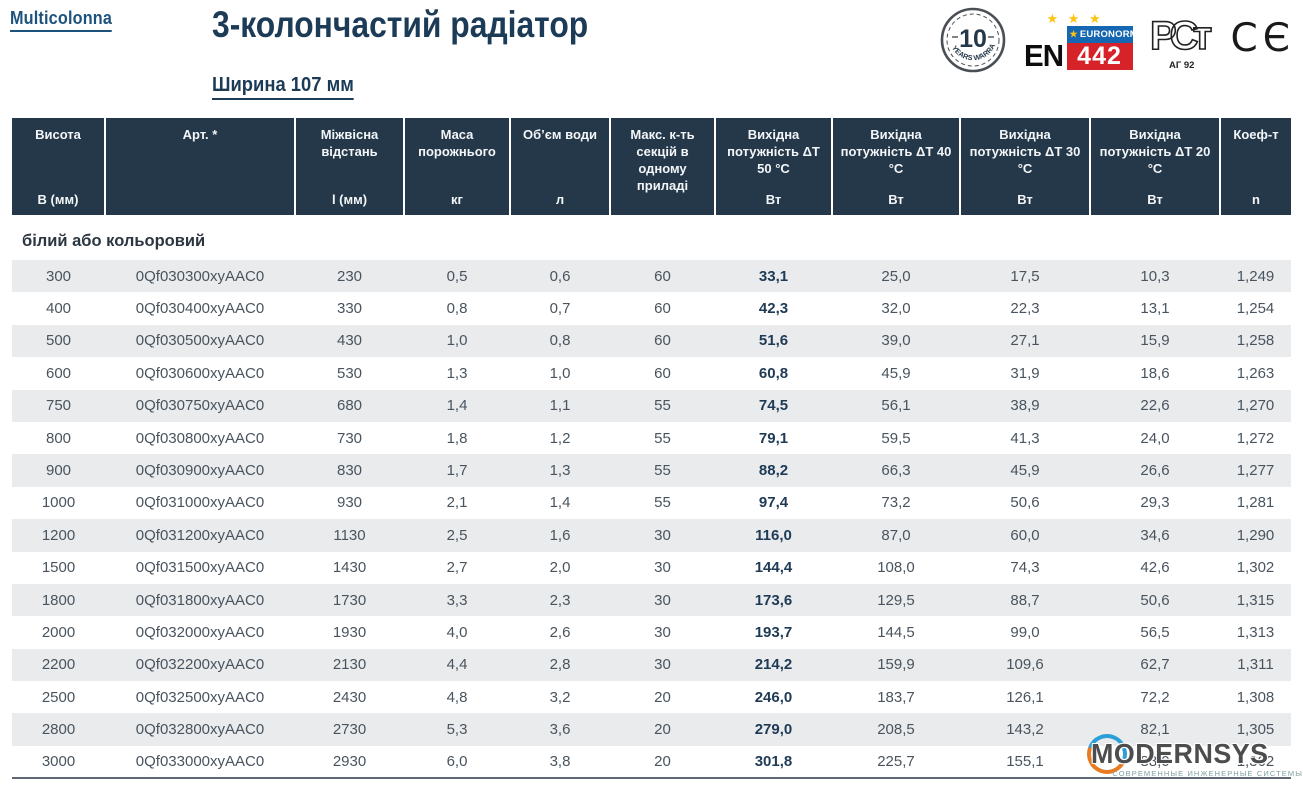  I want to click on table-cell: 29,3, so click(1155, 503).